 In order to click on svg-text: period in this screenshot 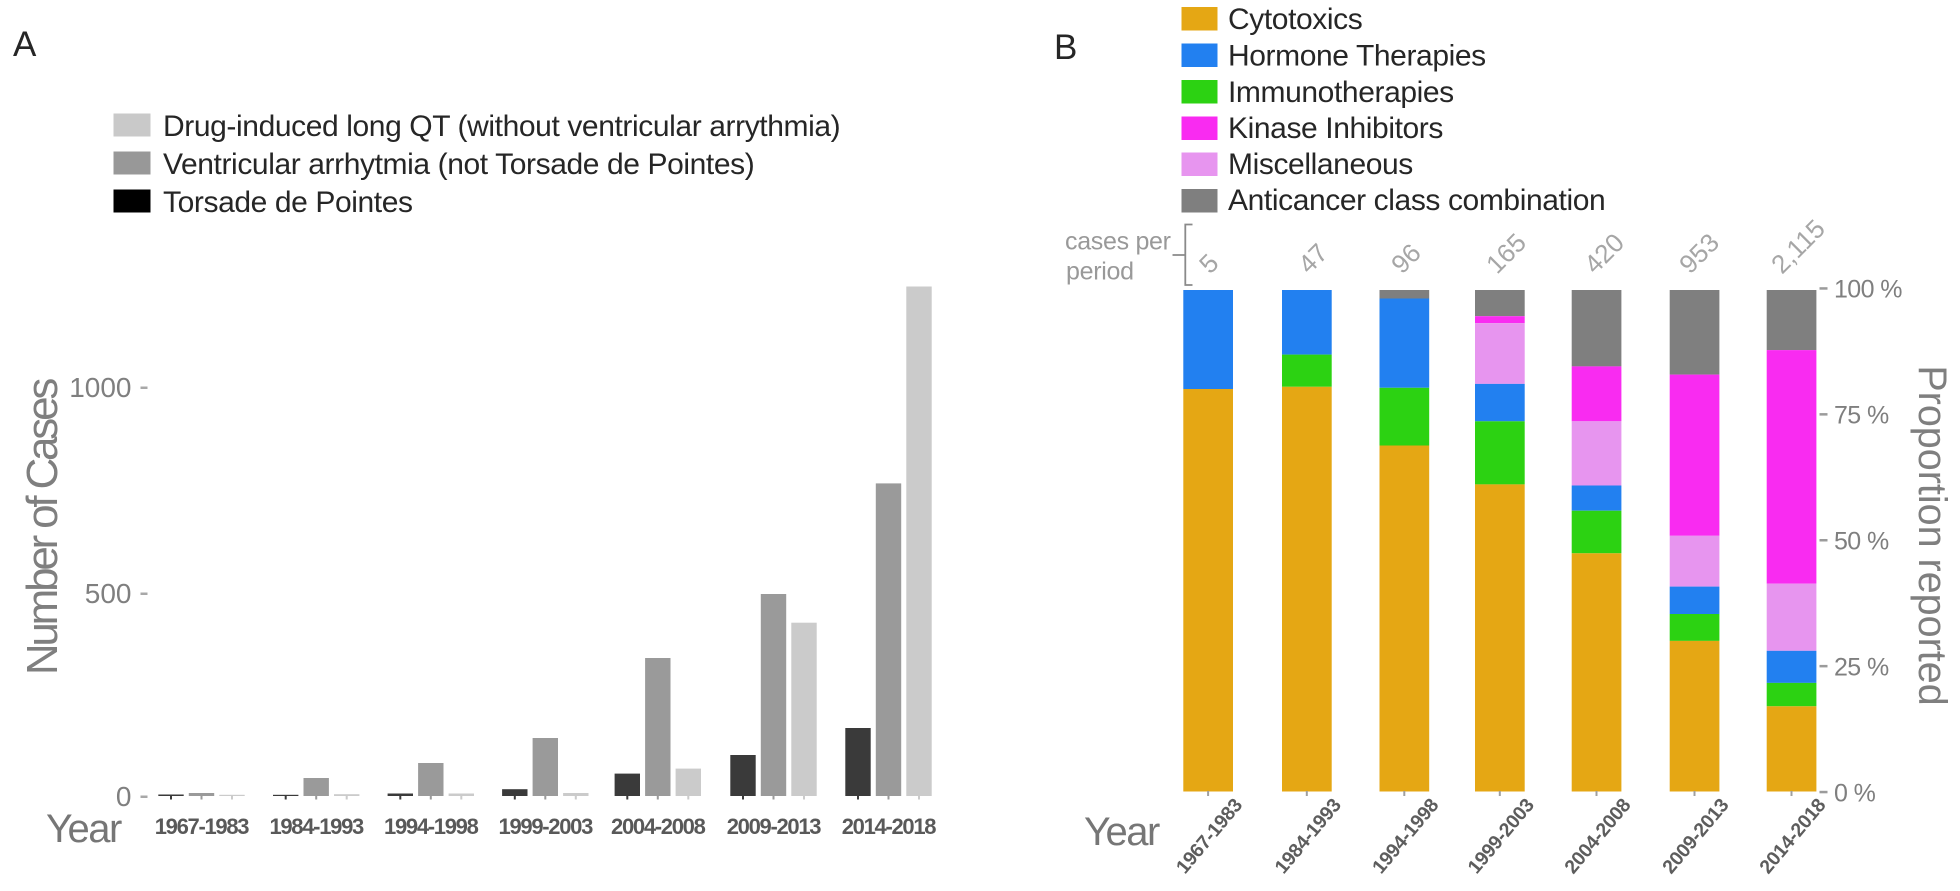, I will do `click(1100, 272)`.